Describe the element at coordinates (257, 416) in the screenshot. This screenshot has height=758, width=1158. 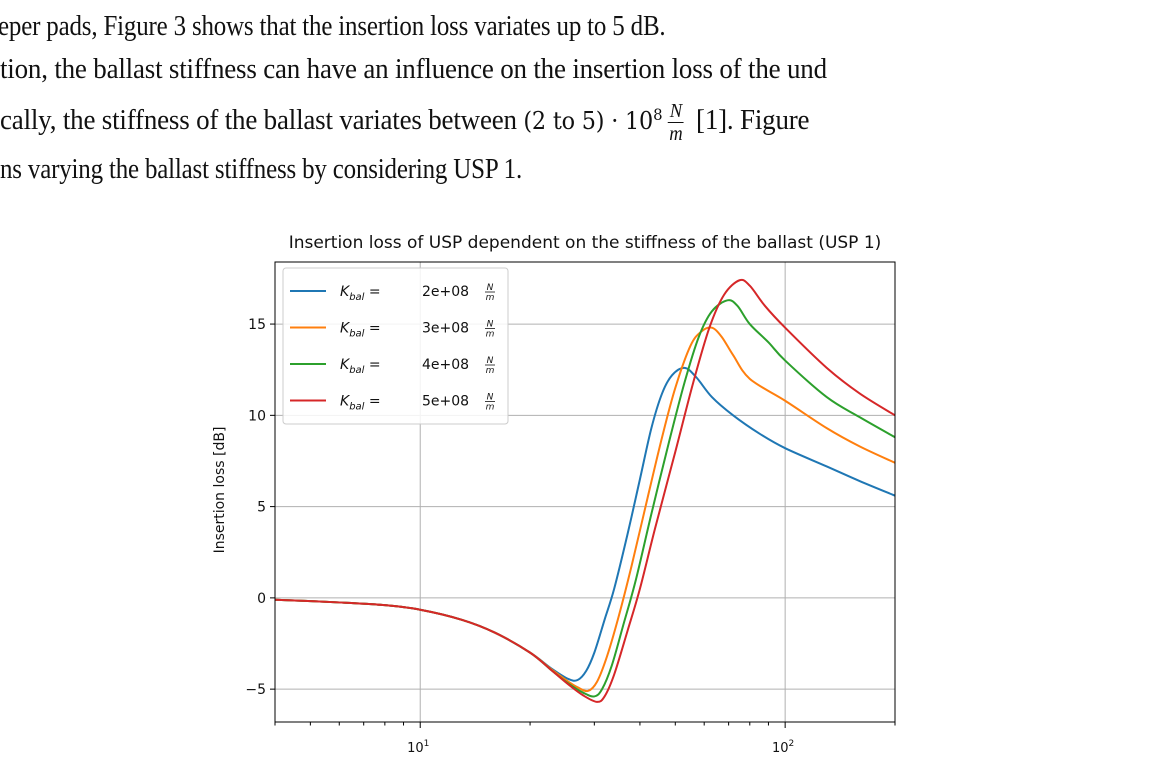
I see `y-tick-label: 10` at that location.